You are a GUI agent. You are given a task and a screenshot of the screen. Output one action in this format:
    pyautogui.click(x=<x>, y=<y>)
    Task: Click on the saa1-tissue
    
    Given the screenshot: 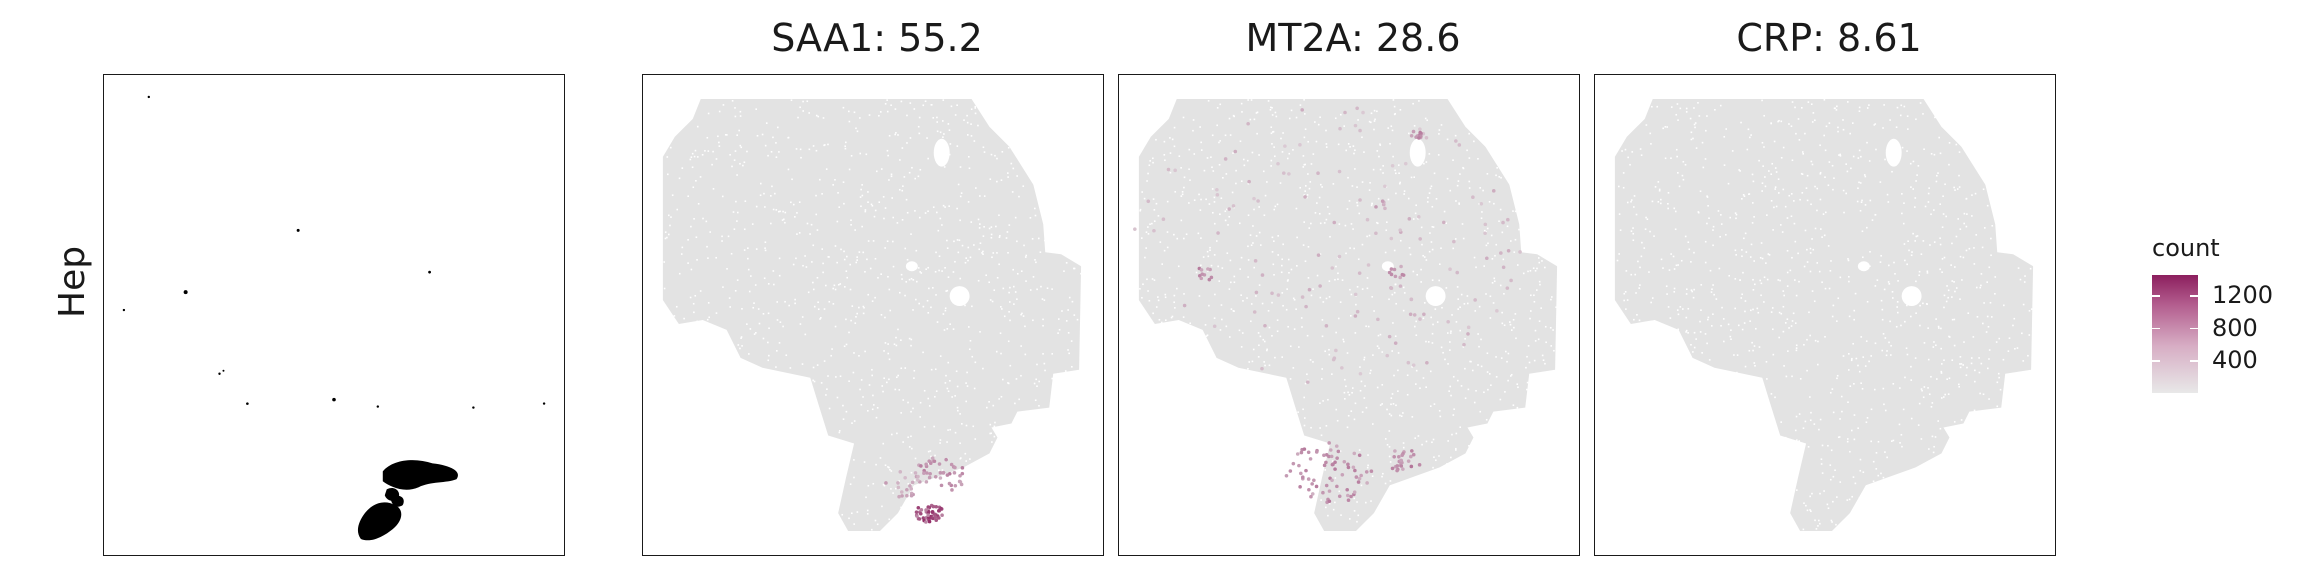 What is the action you would take?
    pyautogui.click(x=872, y=315)
    